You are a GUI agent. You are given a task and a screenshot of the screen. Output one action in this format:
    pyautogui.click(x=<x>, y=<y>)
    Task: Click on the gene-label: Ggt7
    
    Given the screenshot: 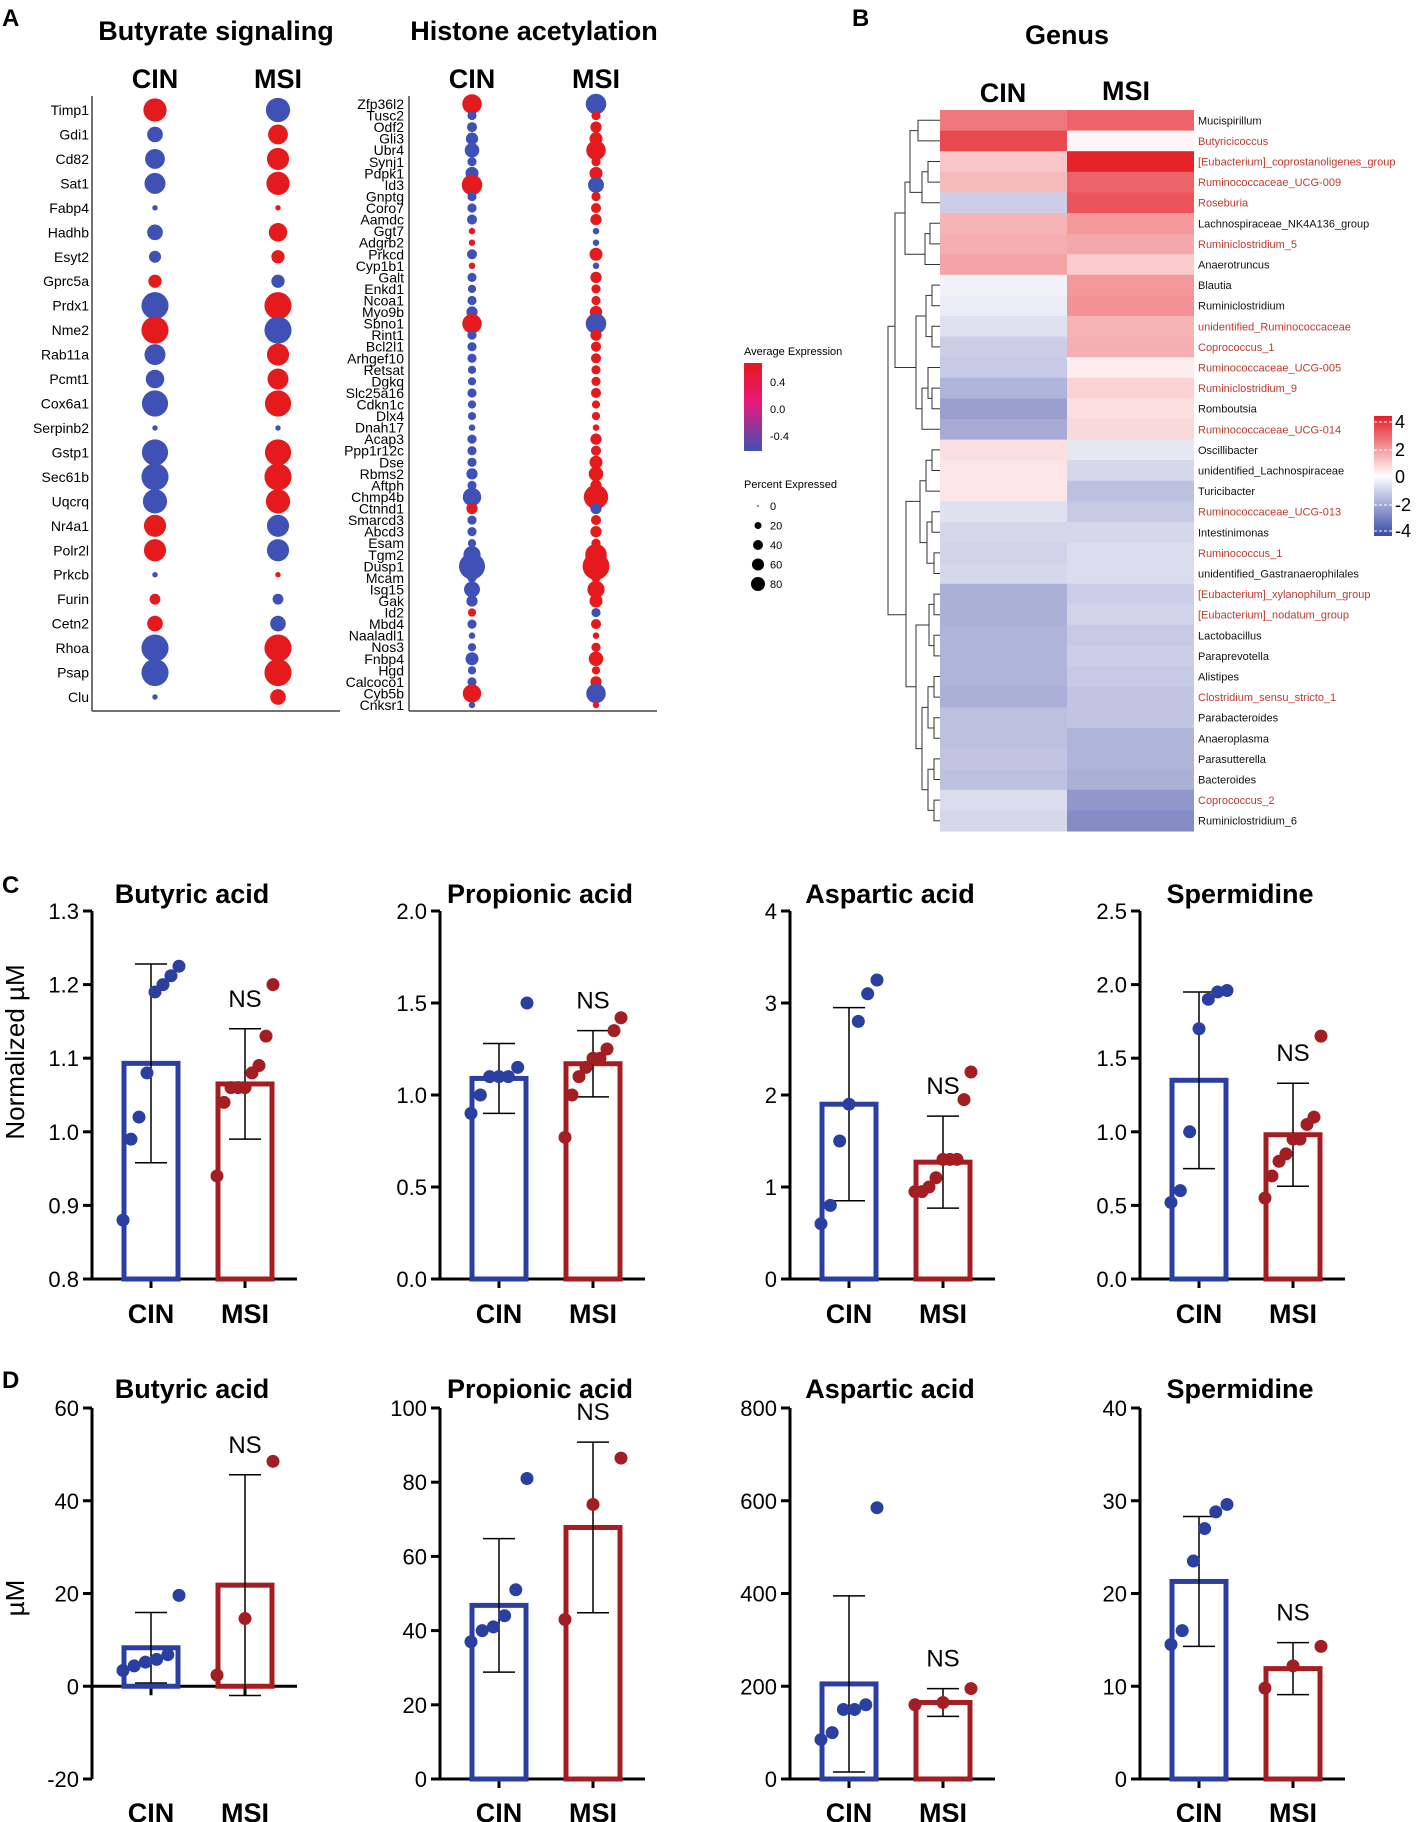 What is the action you would take?
    pyautogui.click(x=389, y=231)
    